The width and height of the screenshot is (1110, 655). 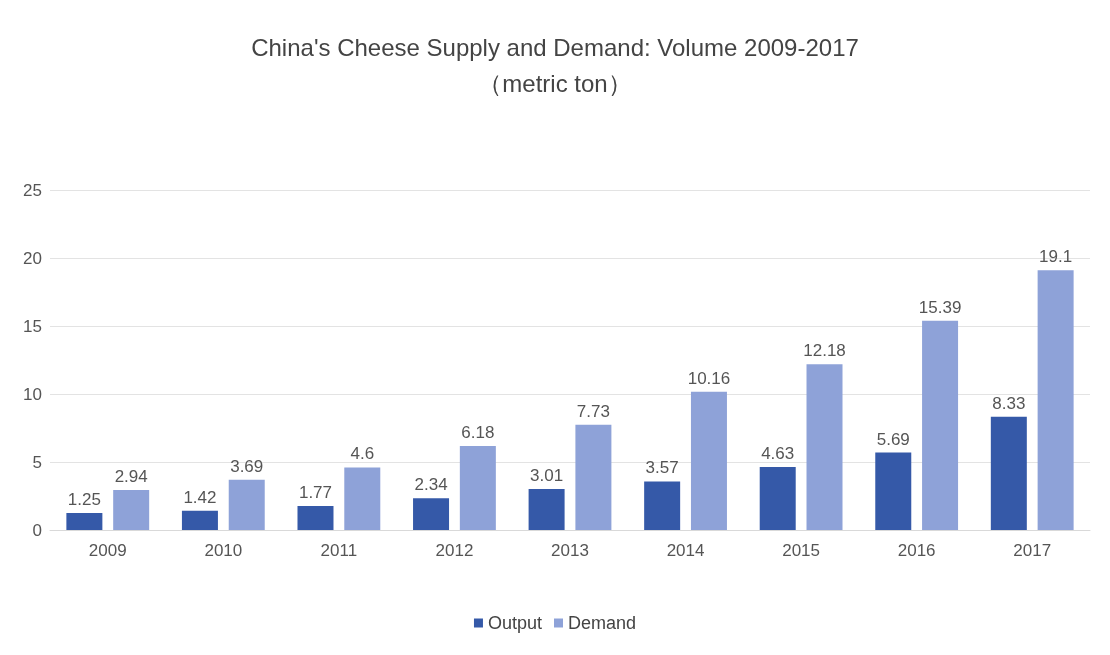 What do you see at coordinates (107, 550) in the screenshot?
I see `x-tick-label: 2009` at bounding box center [107, 550].